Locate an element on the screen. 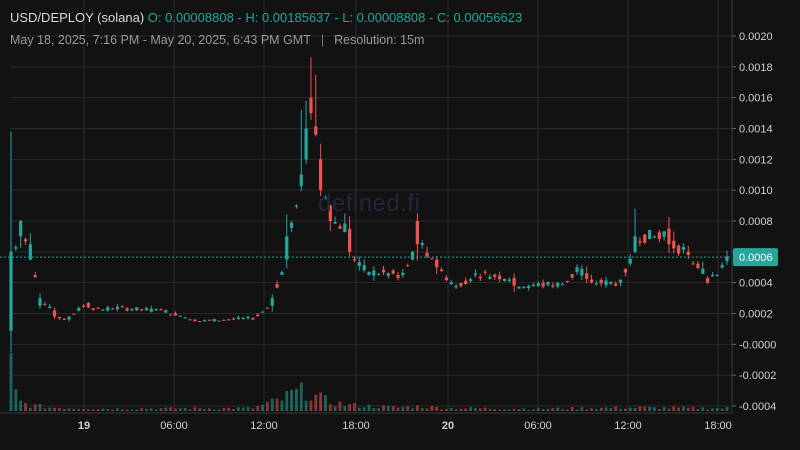 The height and width of the screenshot is (450, 800). y-tick-label: -0.0004 is located at coordinates (757, 407).